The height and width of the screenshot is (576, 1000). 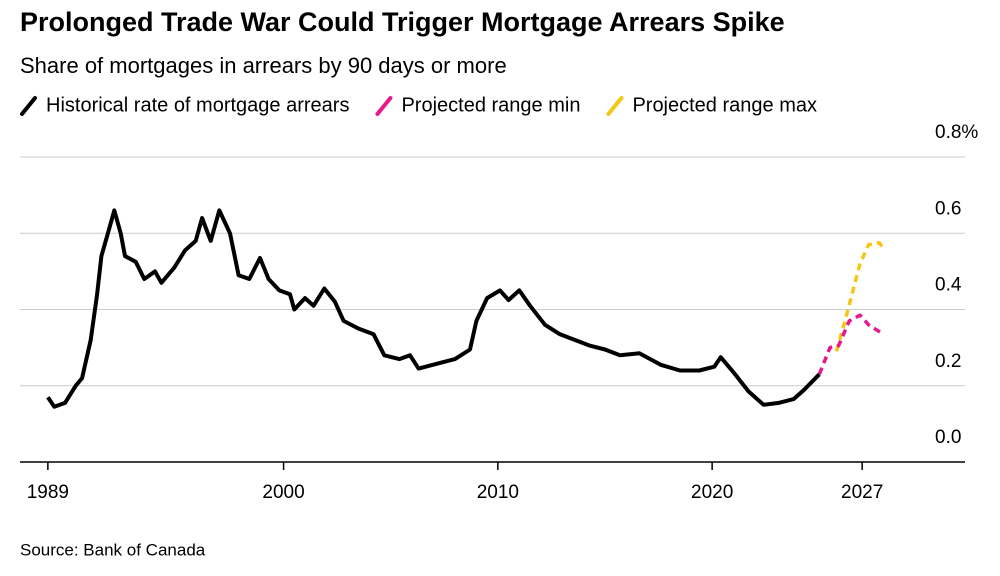 What do you see at coordinates (490, 105) in the screenshot?
I see `legend-label: Projected range min` at bounding box center [490, 105].